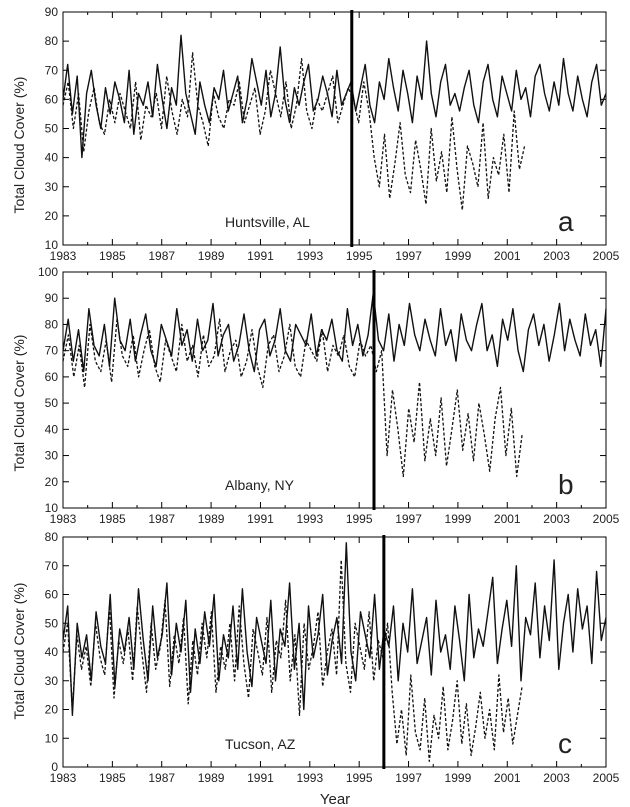  Describe the element at coordinates (566, 484) in the screenshot. I see `panel-letter-b: b` at that location.